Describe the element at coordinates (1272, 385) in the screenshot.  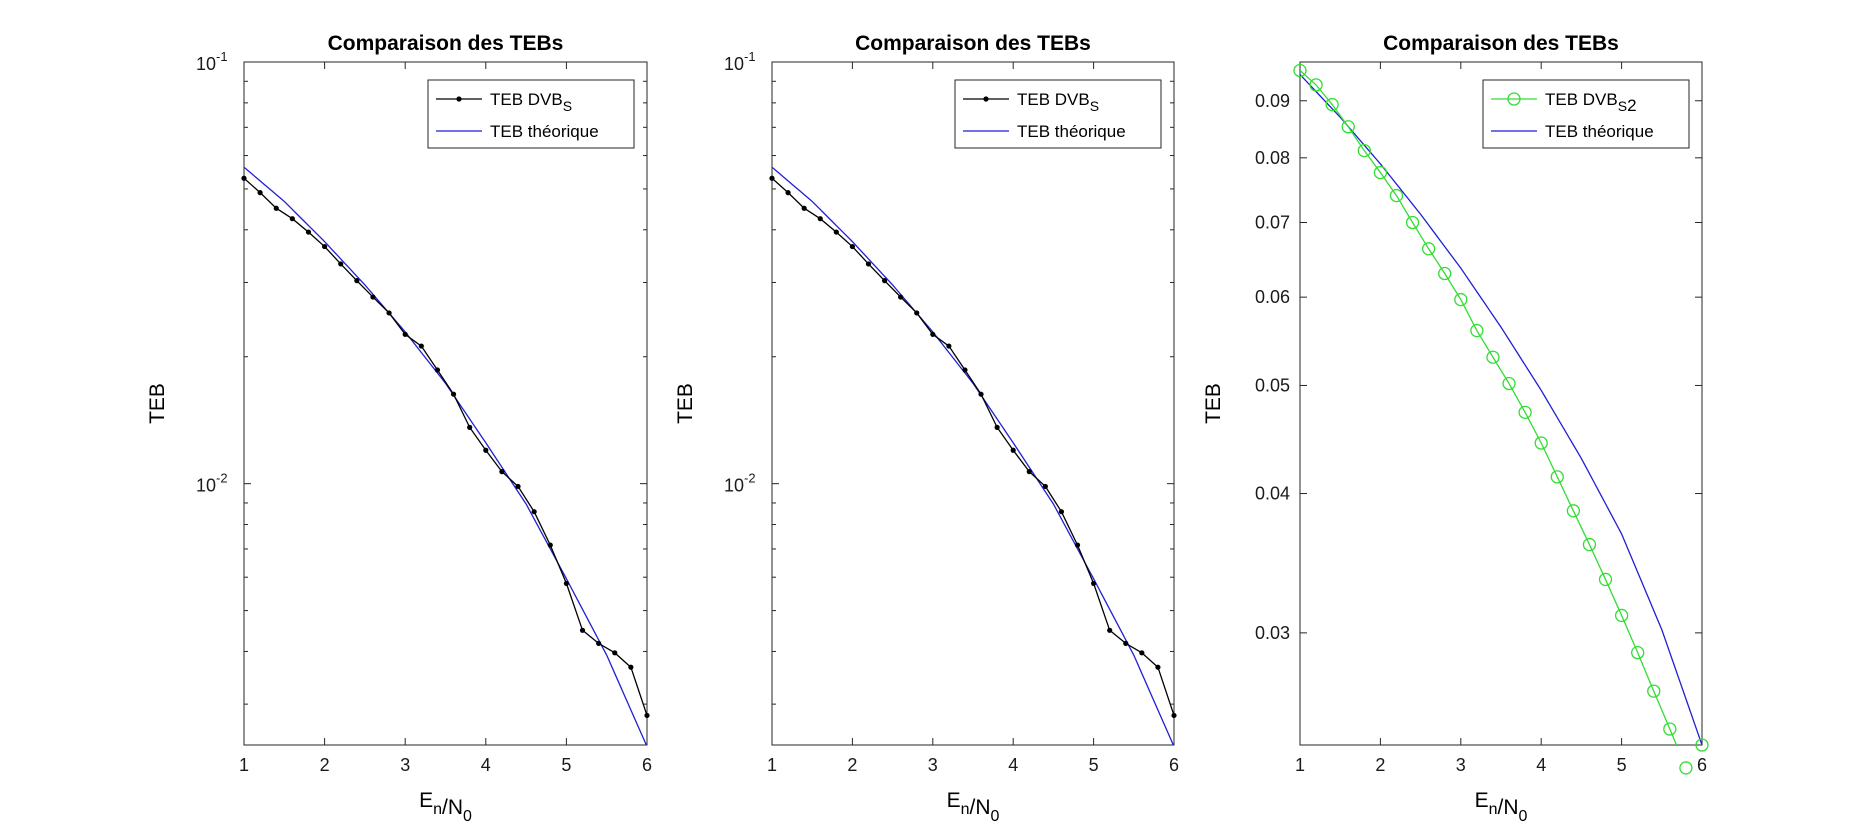
I see `y-tick-label: 0.05` at that location.